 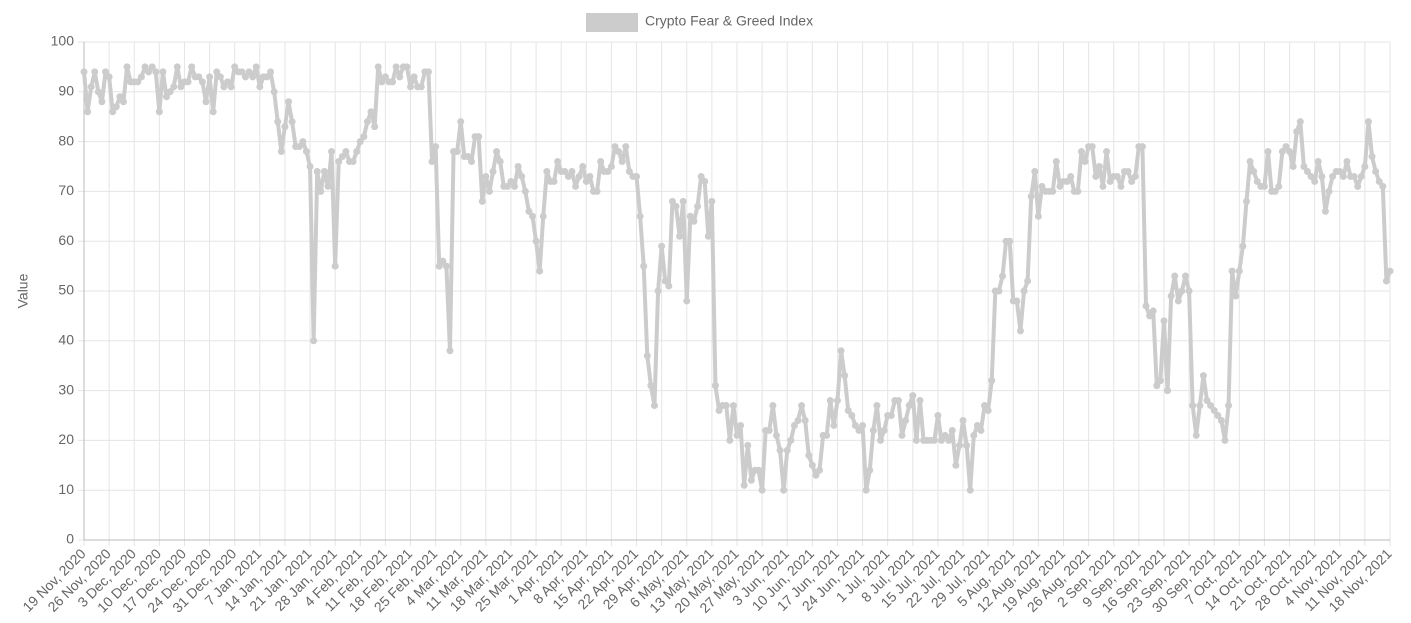 I want to click on y-tick-label: 20, so click(x=66, y=439).